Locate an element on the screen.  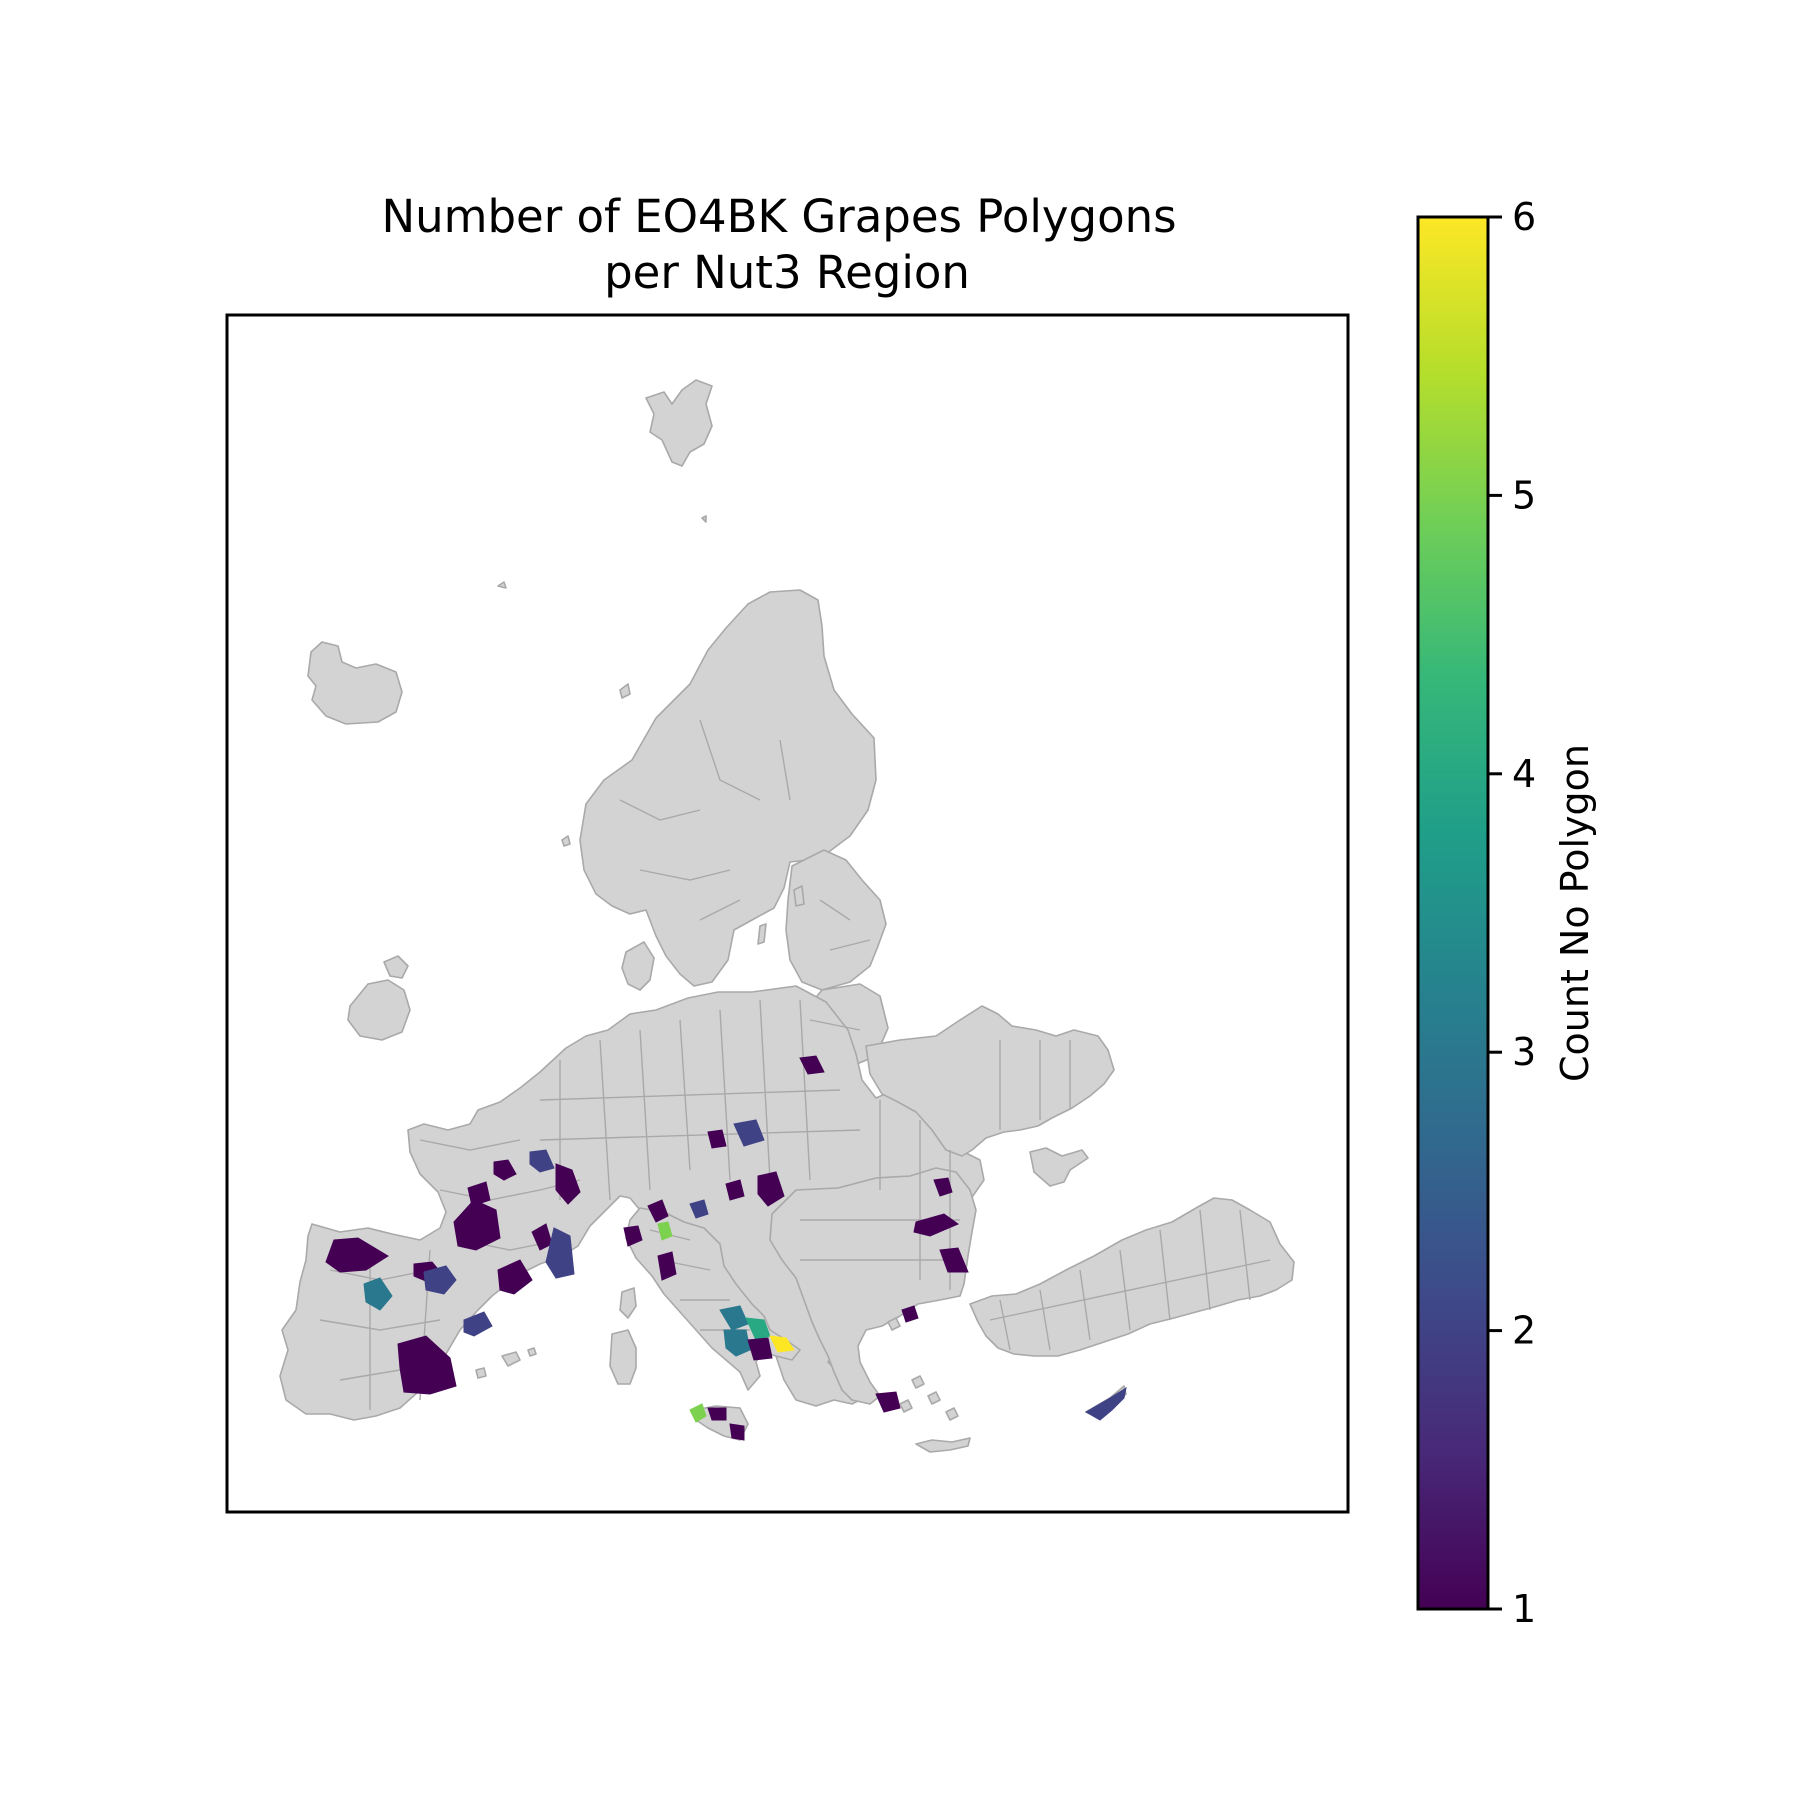
colorbar-label: Count No Polygon is located at coordinates (1575, 913).